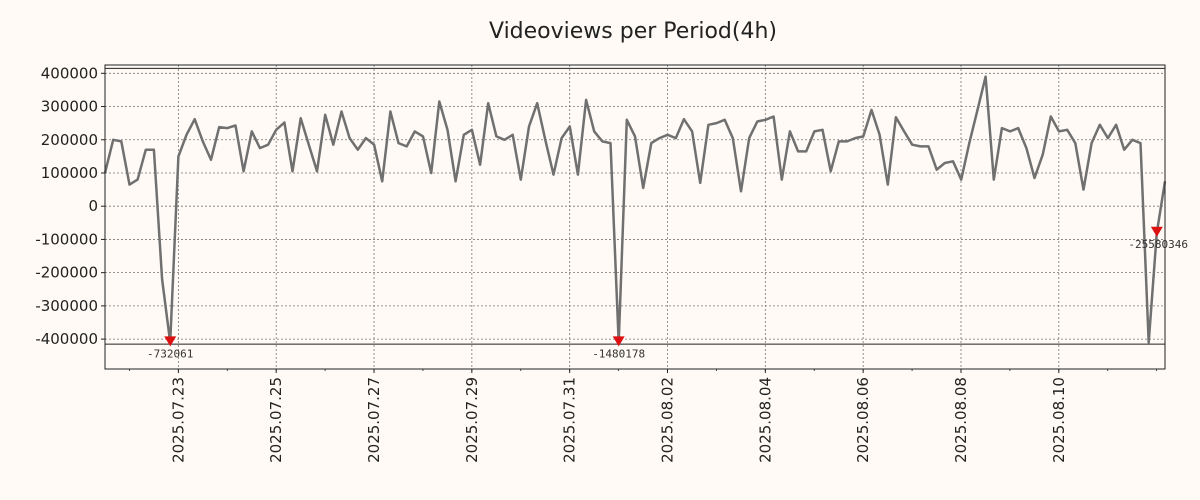 The height and width of the screenshot is (500, 1200). What do you see at coordinates (93, 206) in the screenshot?
I see `y-tick-label: 0` at bounding box center [93, 206].